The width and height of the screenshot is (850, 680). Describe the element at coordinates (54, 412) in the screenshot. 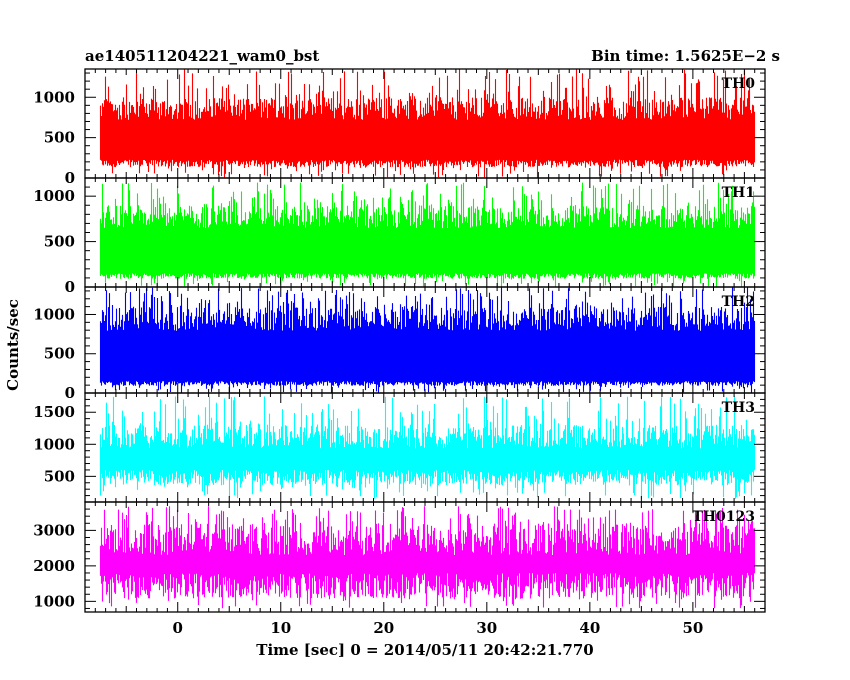

I see `y-tick-label: 1500` at that location.